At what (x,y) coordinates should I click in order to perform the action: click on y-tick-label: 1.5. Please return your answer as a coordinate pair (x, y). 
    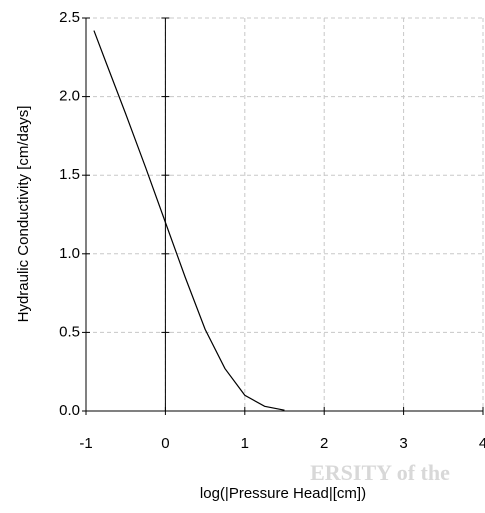
    Looking at the image, I should click on (69, 174).